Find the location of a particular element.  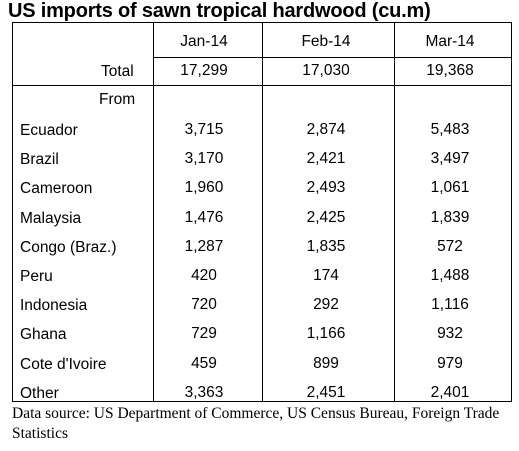

row-label: Other is located at coordinates (39, 393).